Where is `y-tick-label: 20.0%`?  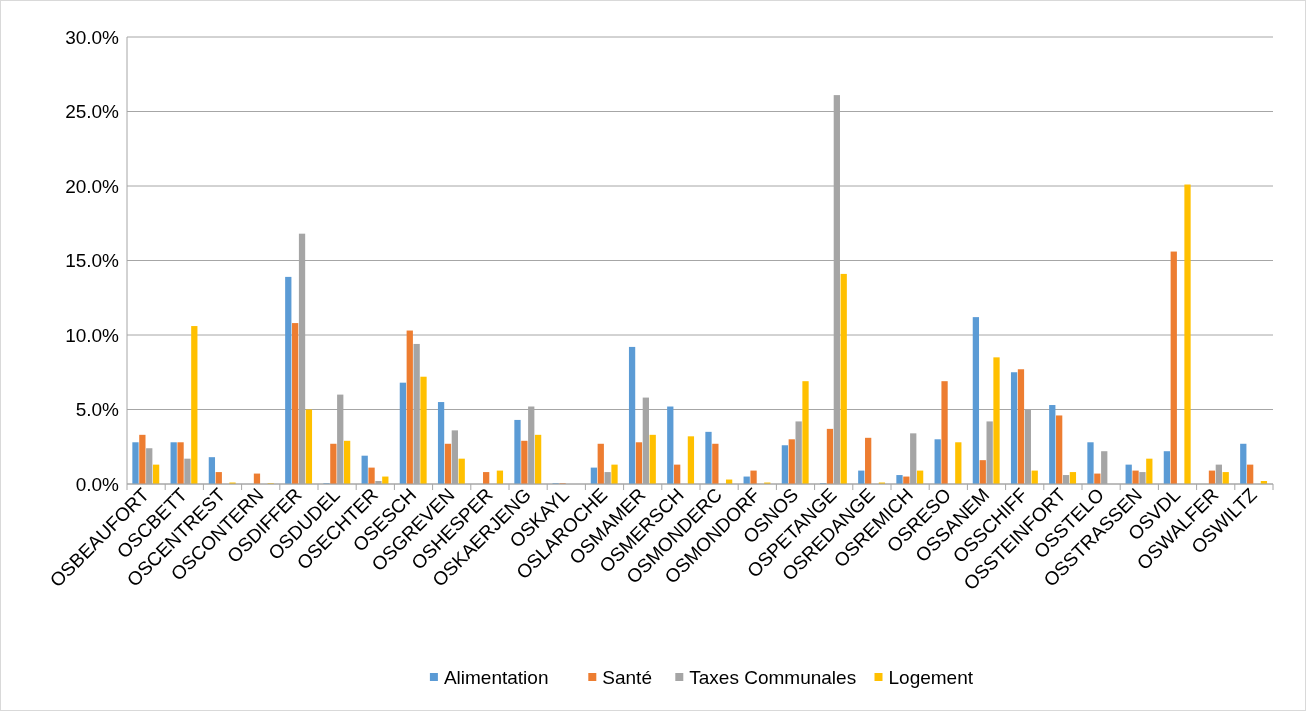
y-tick-label: 20.0% is located at coordinates (92, 186).